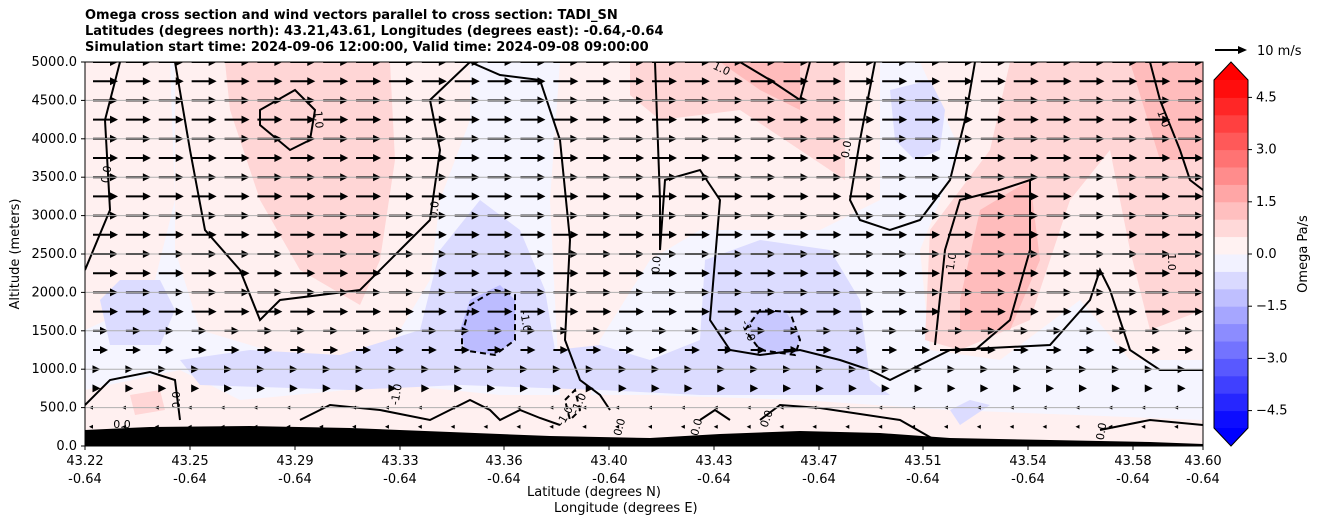 This screenshot has width=1320, height=526. What do you see at coordinates (1028, 479) in the screenshot?
I see `x-tick-label-lon: -0.64` at bounding box center [1028, 479].